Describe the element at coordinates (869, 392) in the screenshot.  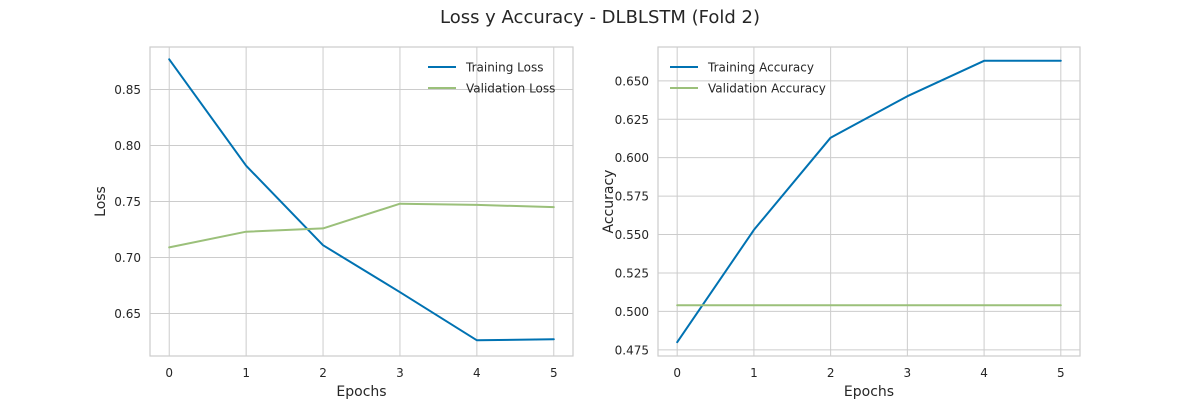
I see `accuracy-xlabel: Epochs` at that location.